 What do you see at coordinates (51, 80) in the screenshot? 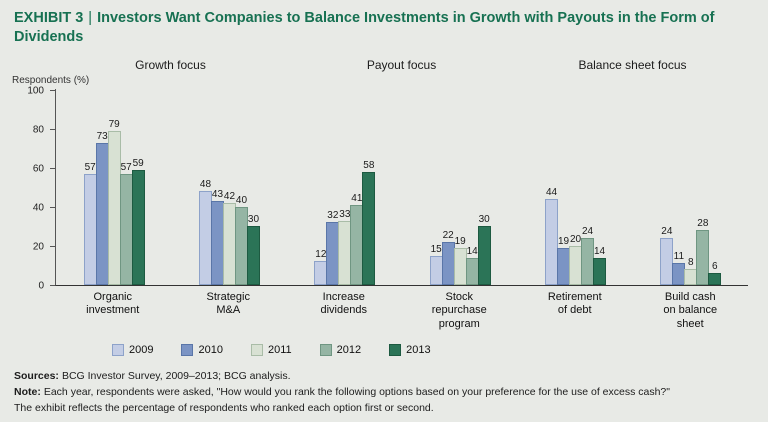
I see `y-axis-title: Respondents (%)` at bounding box center [51, 80].